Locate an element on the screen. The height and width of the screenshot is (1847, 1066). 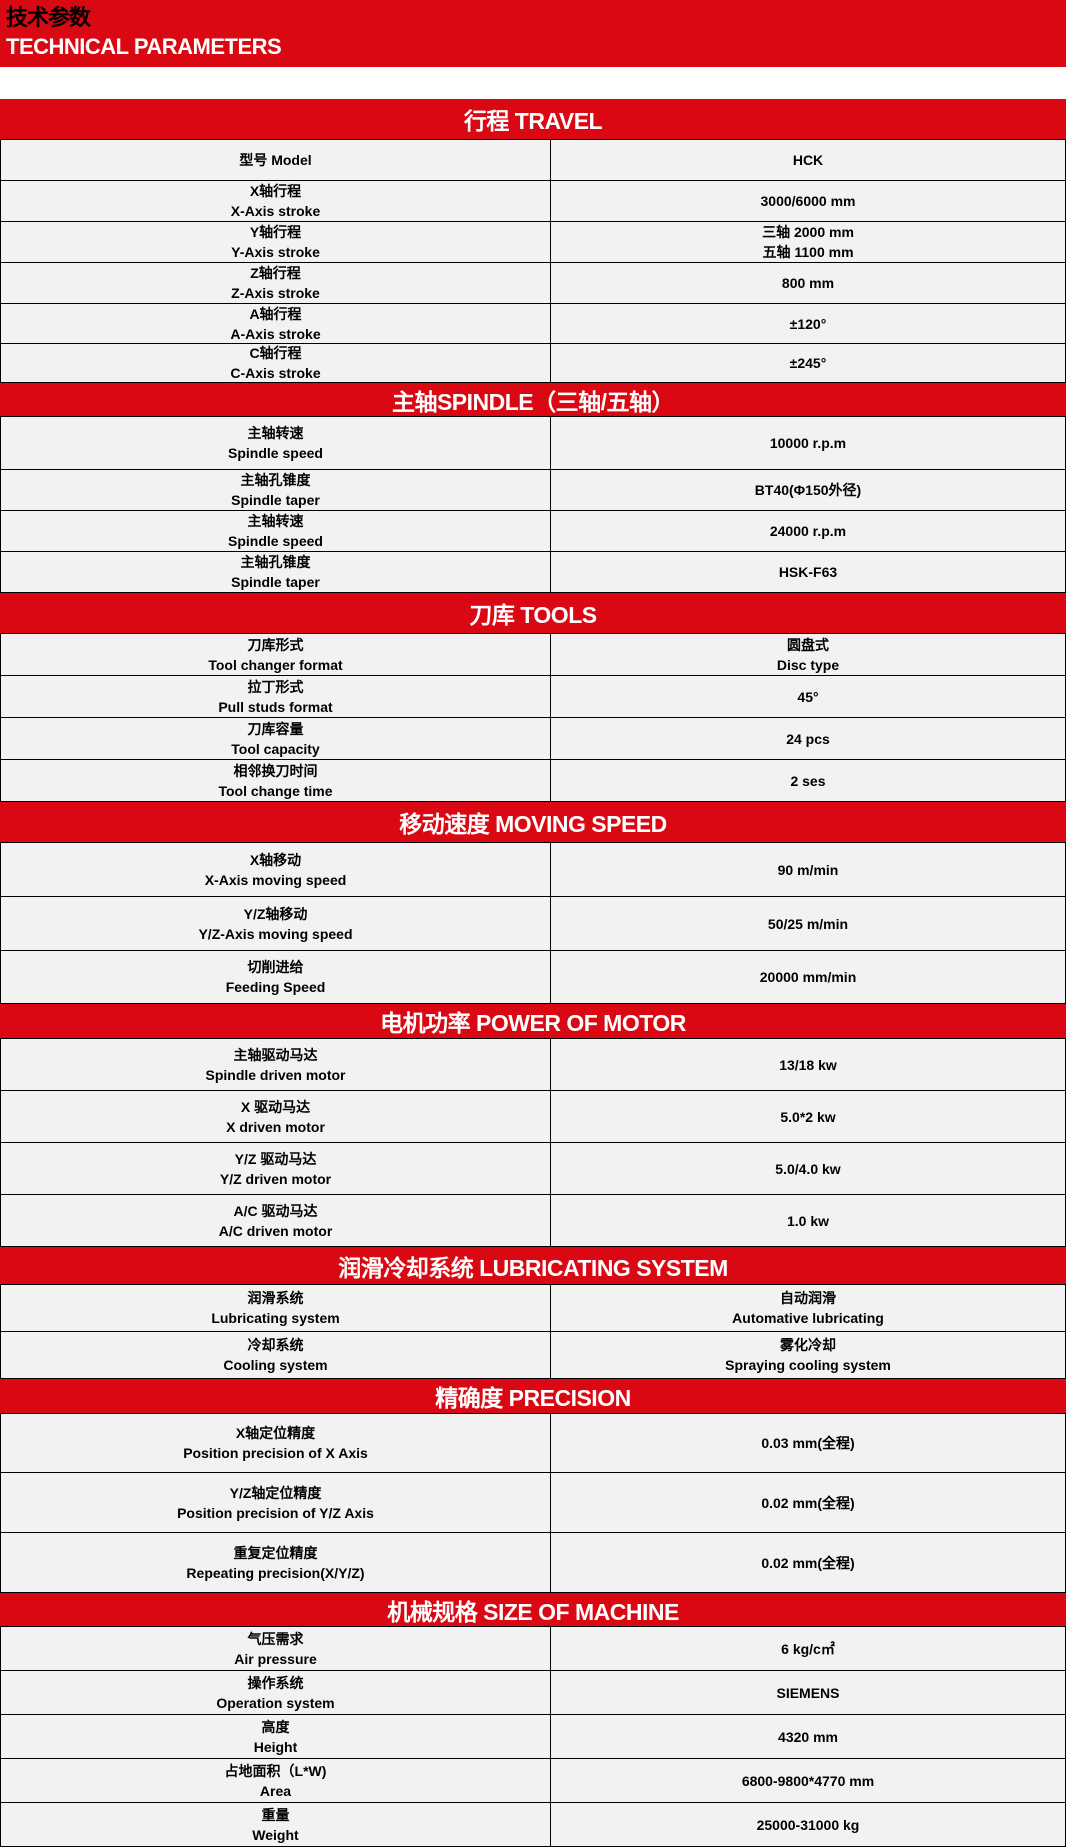
parameter-label: 重复定位精度 Repeating precision(X/Y/Z) is located at coordinates (276, 1562).